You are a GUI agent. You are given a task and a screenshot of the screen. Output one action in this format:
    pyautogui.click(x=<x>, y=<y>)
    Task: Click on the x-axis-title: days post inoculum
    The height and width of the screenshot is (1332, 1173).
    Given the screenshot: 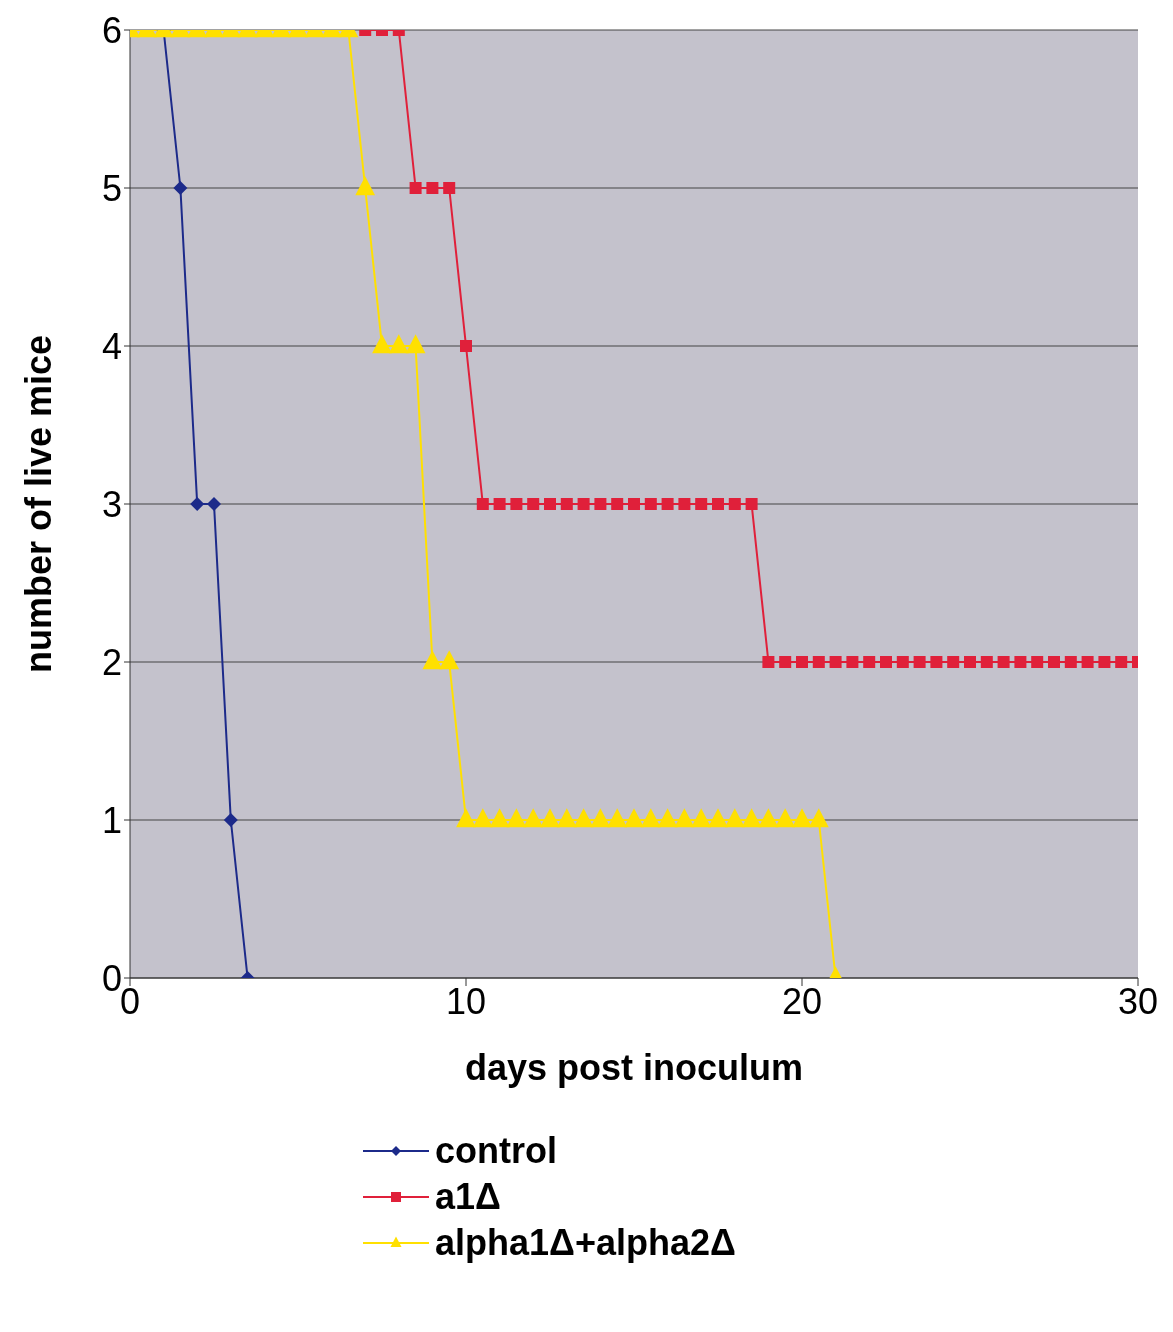 What is the action you would take?
    pyautogui.click(x=634, y=1067)
    